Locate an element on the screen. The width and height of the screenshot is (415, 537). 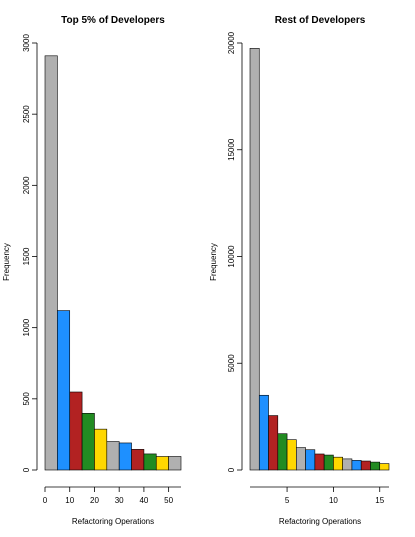
left-y-tick-label: 0 is located at coordinates (26, 469).